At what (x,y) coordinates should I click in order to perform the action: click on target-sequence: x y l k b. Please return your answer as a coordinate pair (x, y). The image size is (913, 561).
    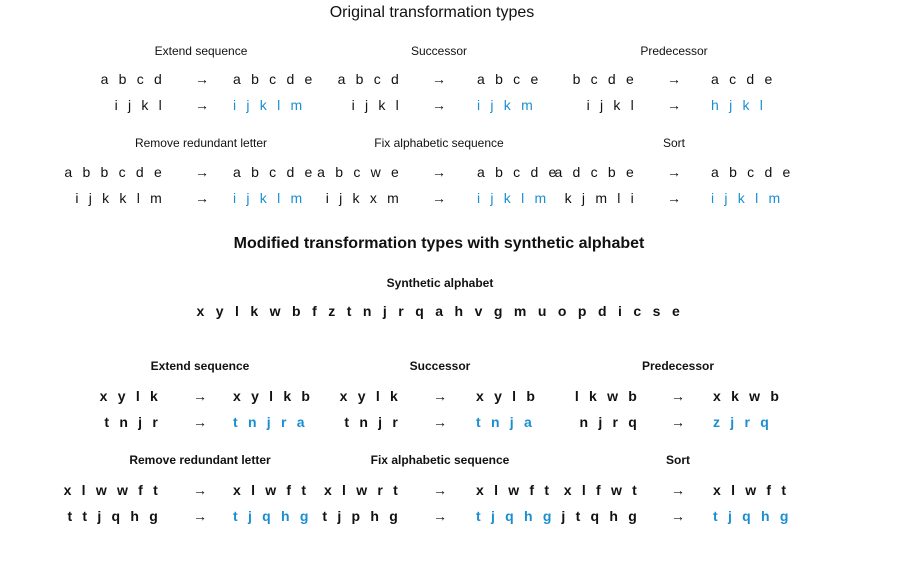
    Looking at the image, I should click on (273, 396).